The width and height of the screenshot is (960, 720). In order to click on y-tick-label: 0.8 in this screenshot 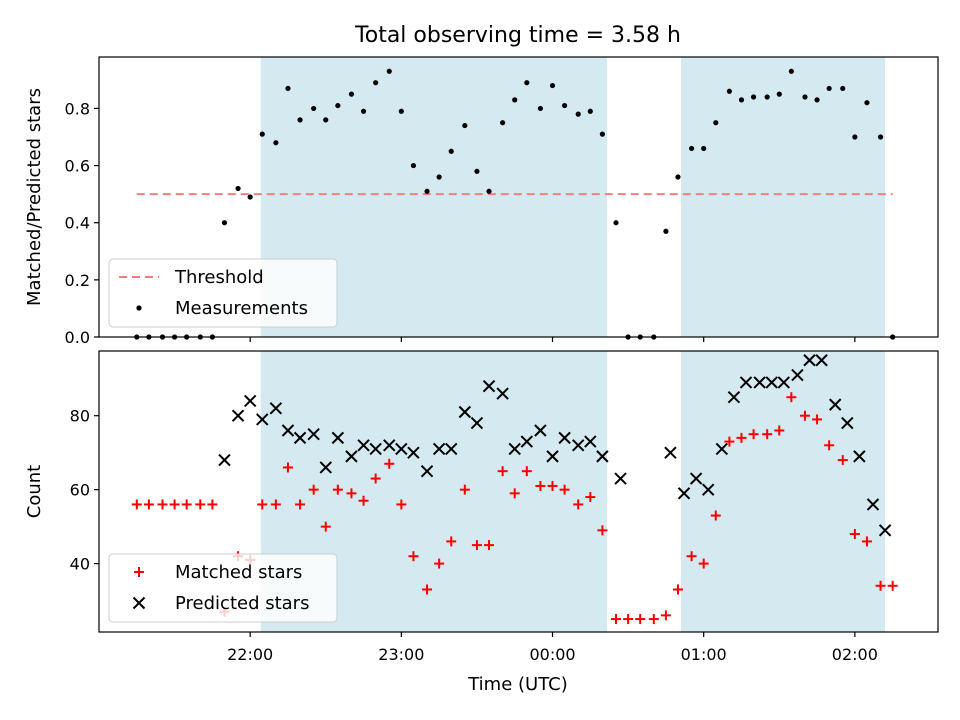, I will do `click(77, 108)`.